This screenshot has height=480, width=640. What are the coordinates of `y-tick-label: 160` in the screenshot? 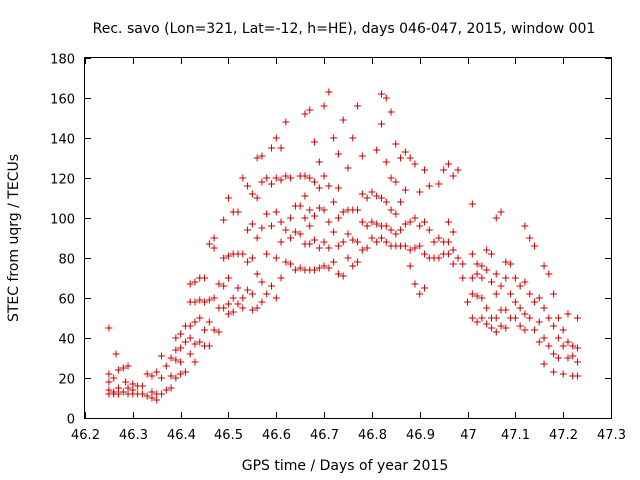 It's located at (62, 100).